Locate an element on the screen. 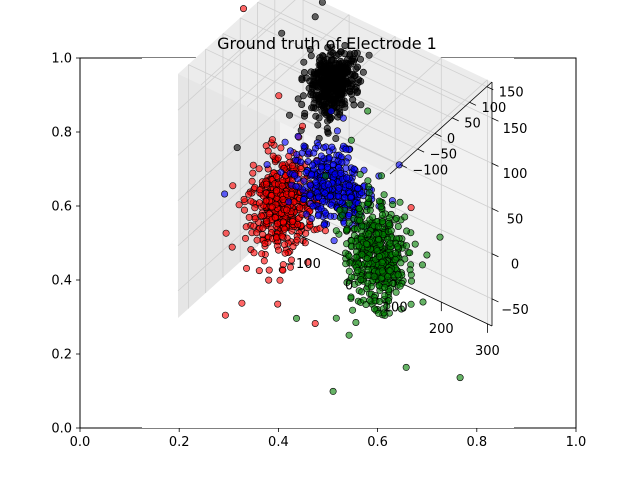  z3d-tick-label: −50 is located at coordinates (443, 155).